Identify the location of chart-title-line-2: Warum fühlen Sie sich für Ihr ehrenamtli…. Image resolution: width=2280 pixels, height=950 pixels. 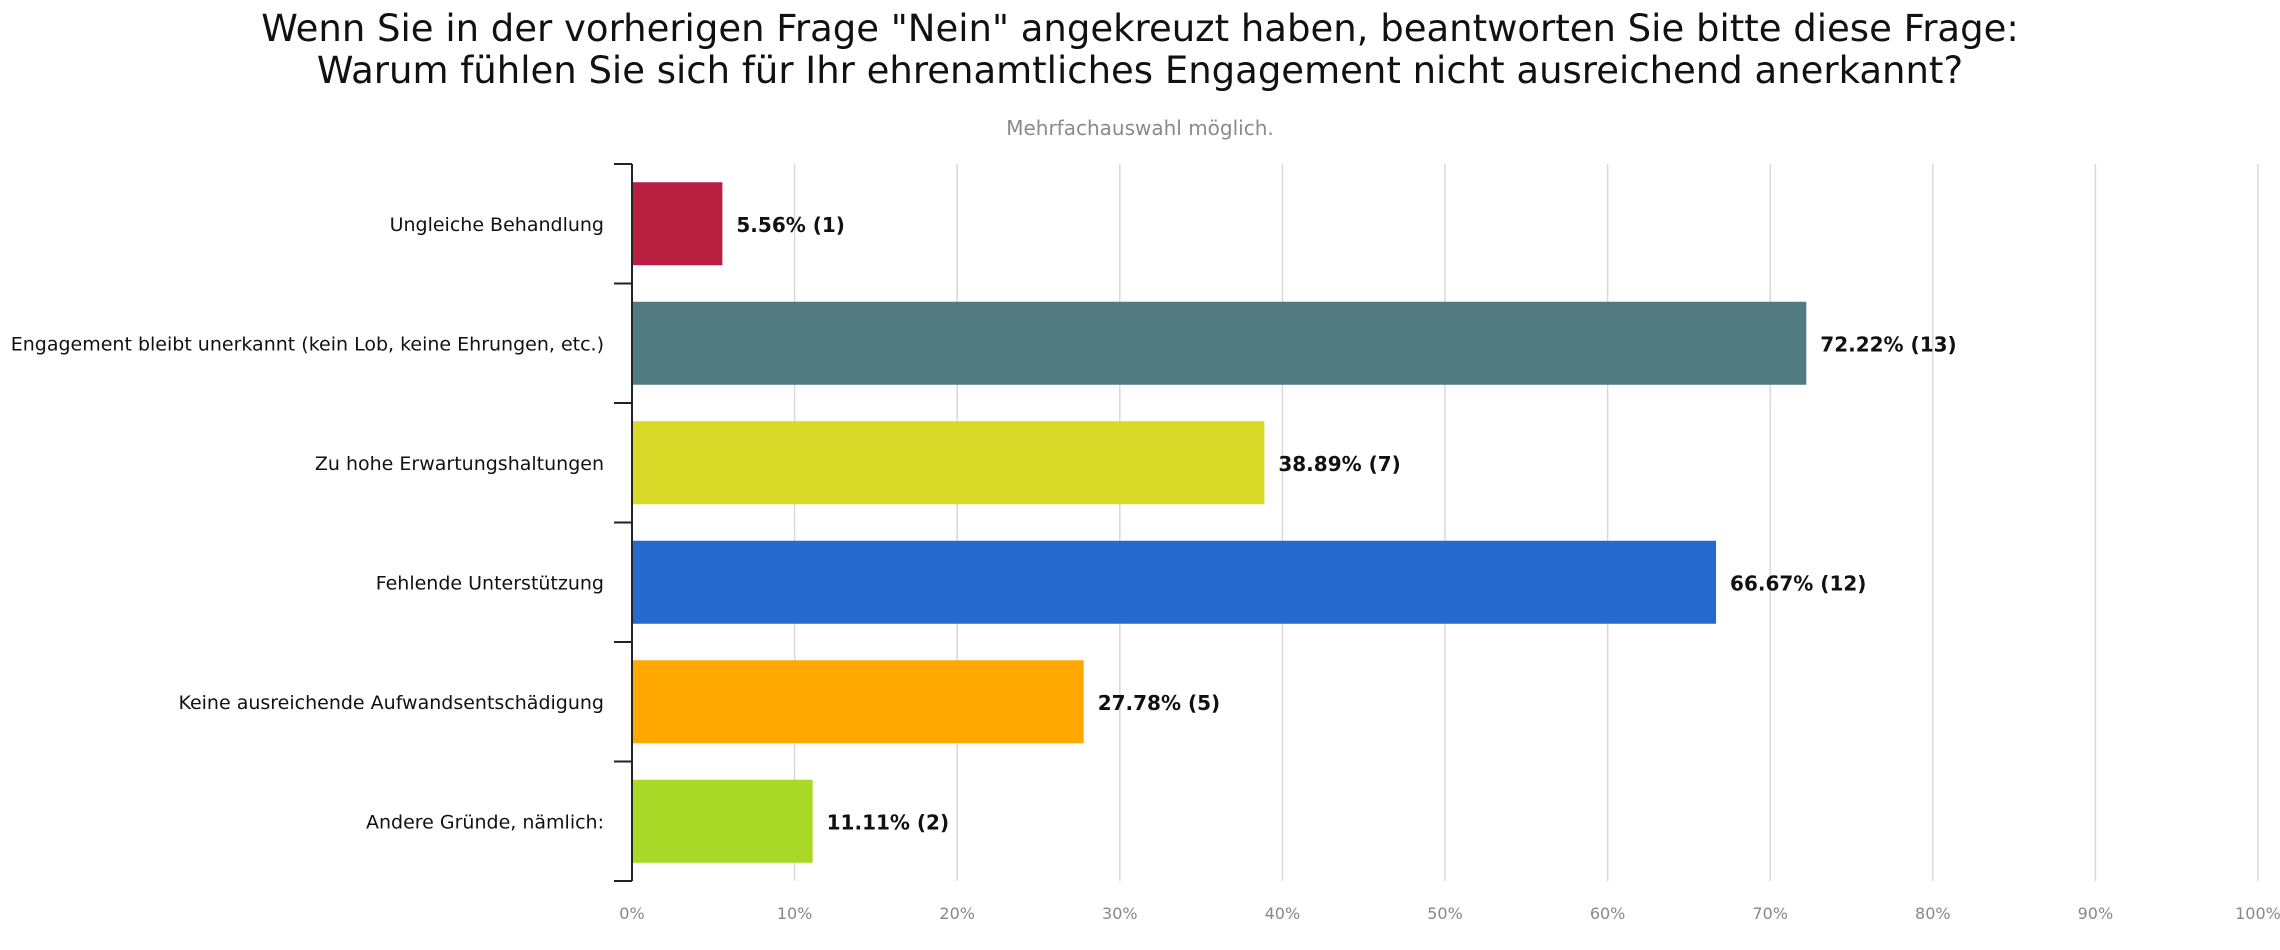
(1140, 70).